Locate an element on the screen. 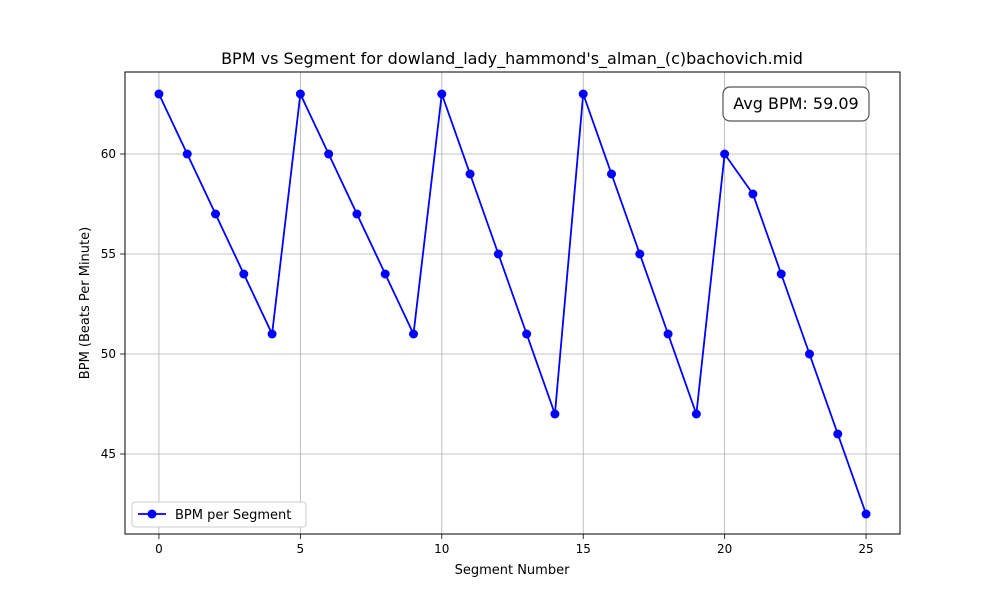  y-tick-label: 55 is located at coordinates (108, 254).